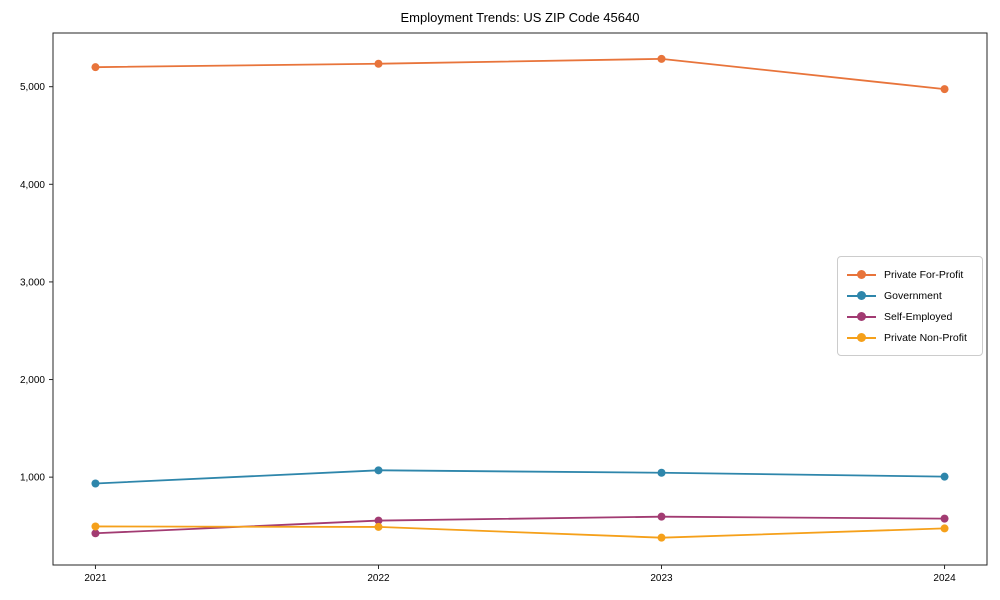  What do you see at coordinates (944, 89) in the screenshot?
I see `data-point-private-for-profit-2024` at bounding box center [944, 89].